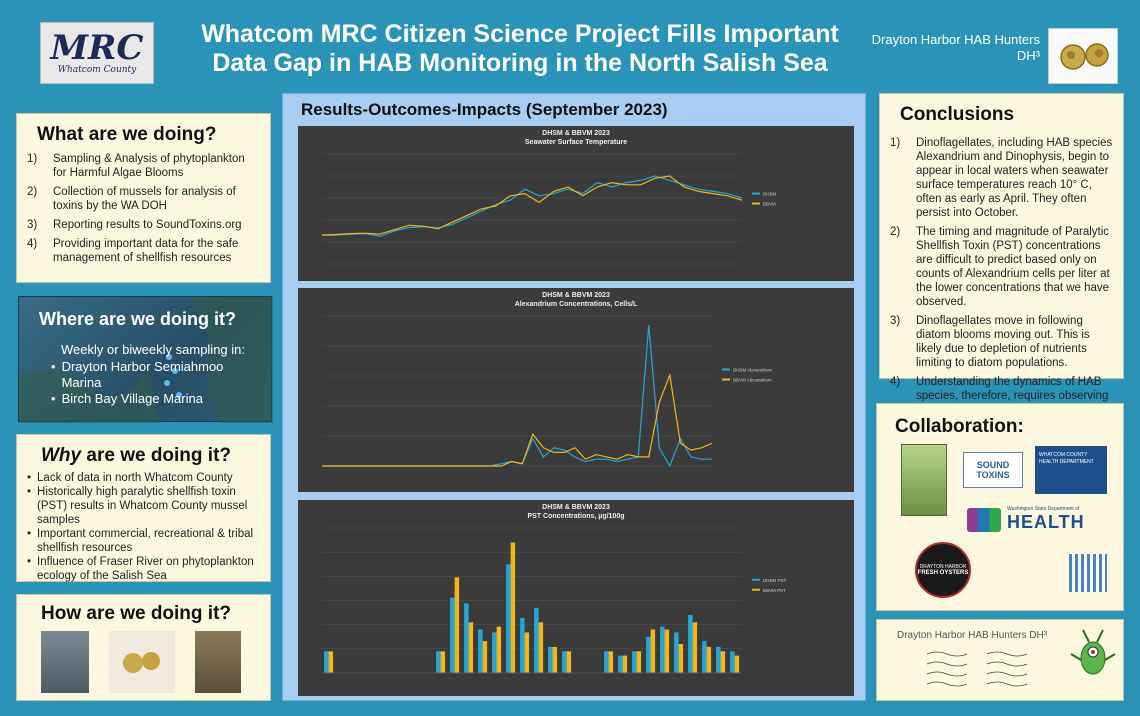  I want to click on series-line, so click(532, 205).